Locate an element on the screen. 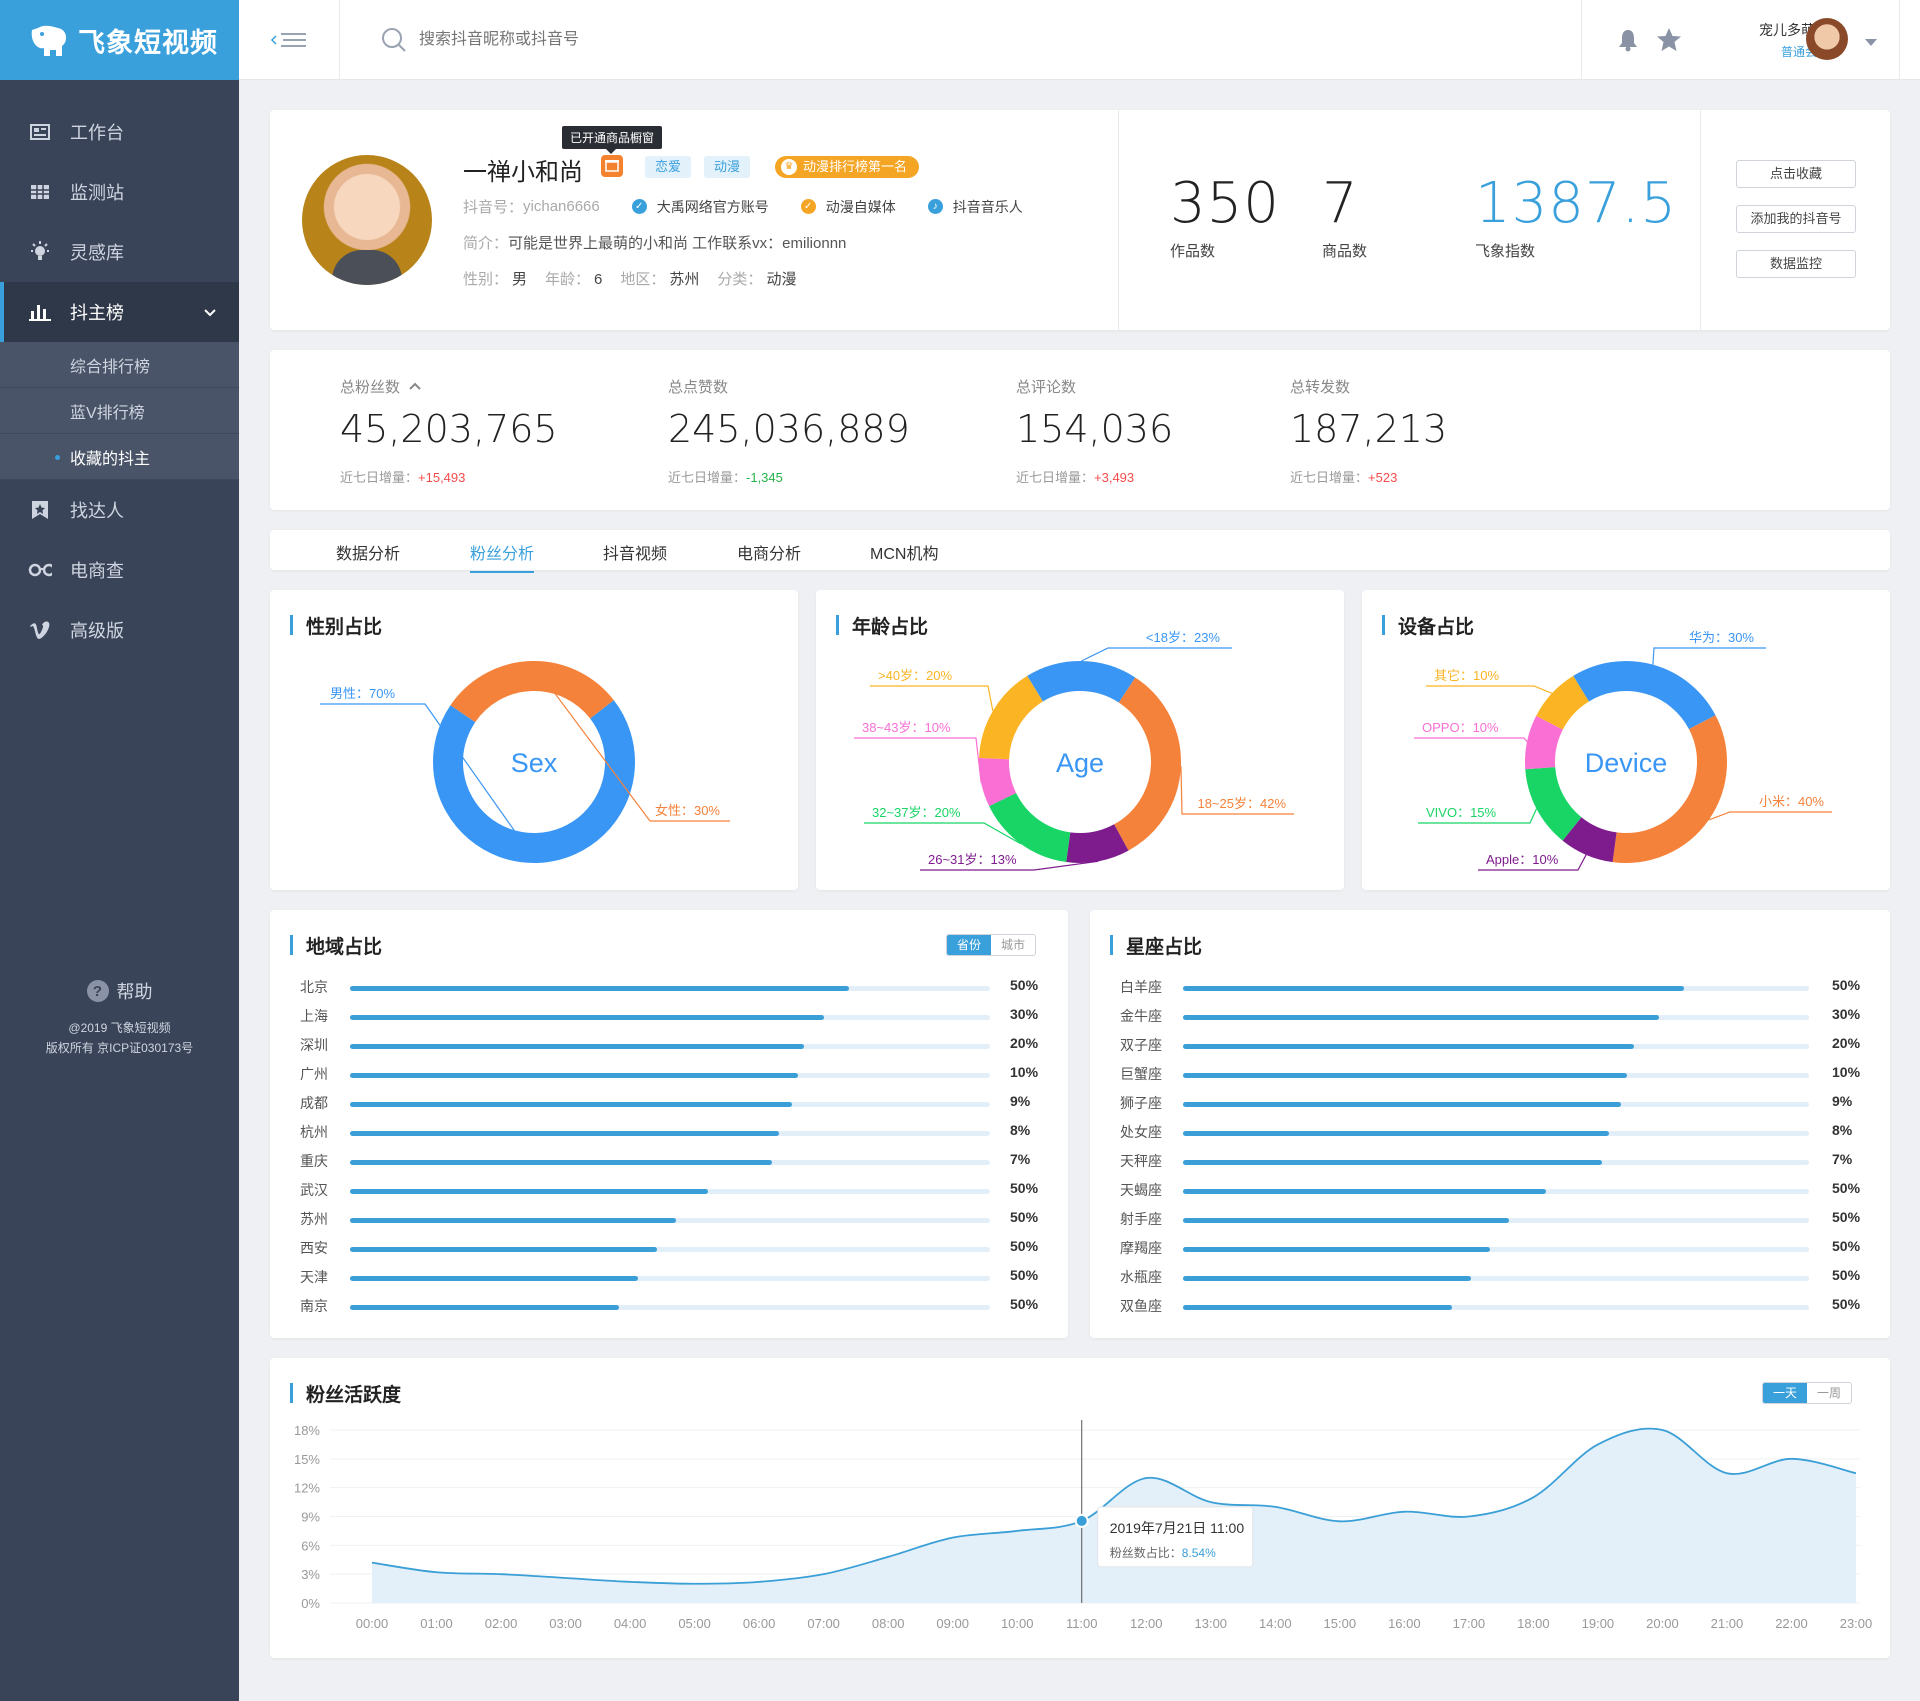 This screenshot has height=1701, width=1920. shop-icon is located at coordinates (612, 166).